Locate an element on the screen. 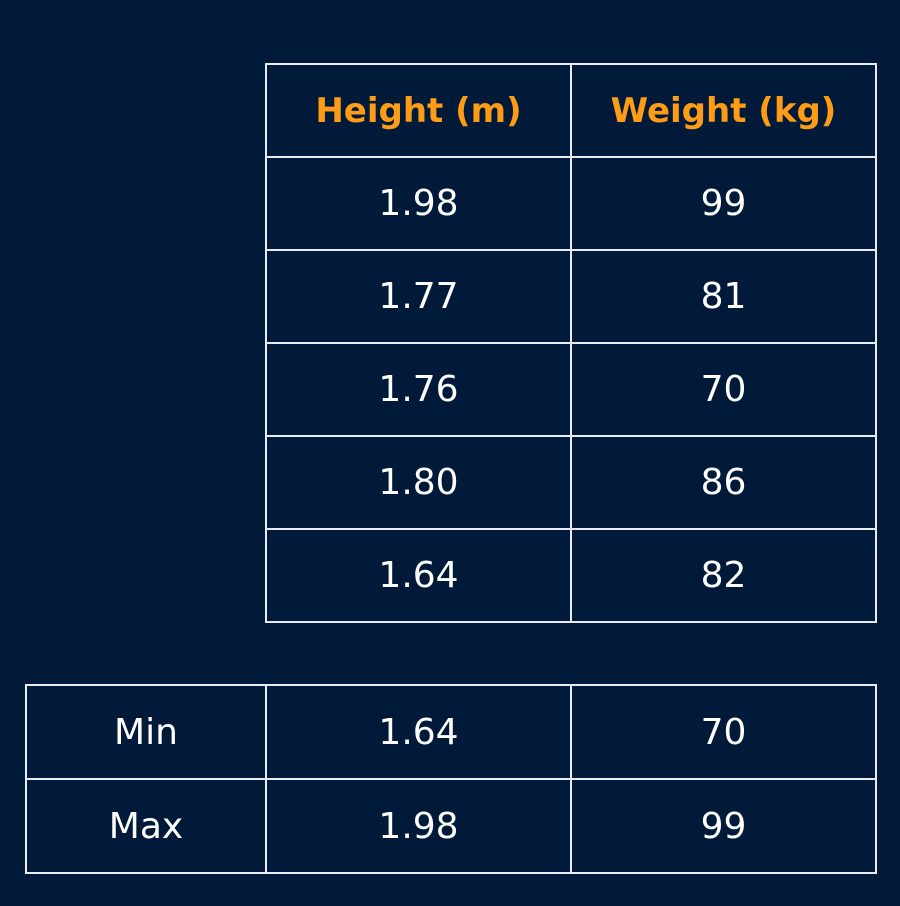  table-row: 1.77 81 is located at coordinates (571, 296).